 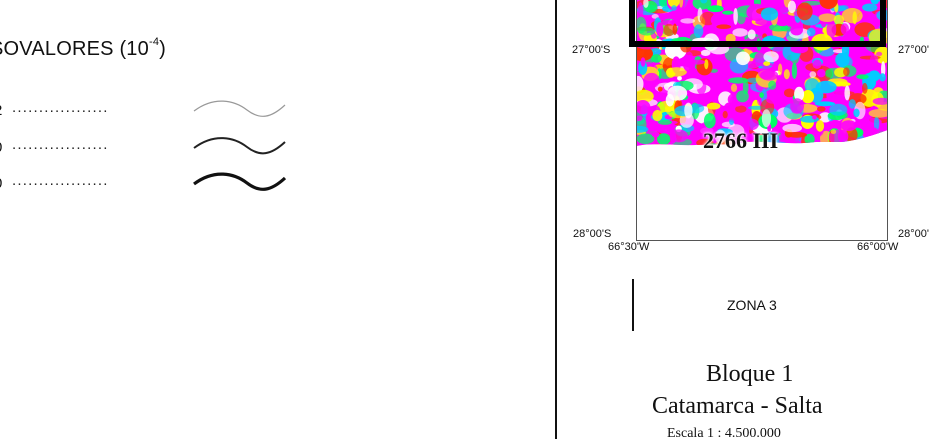 What do you see at coordinates (913, 50) in the screenshot?
I see `lat-label-27-right: 27°00'` at bounding box center [913, 50].